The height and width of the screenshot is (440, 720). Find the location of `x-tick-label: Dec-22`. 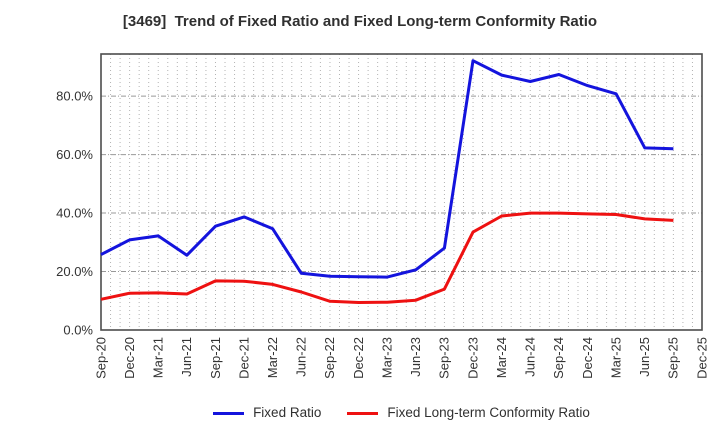

x-tick-label: Dec-22 is located at coordinates (358, 358).